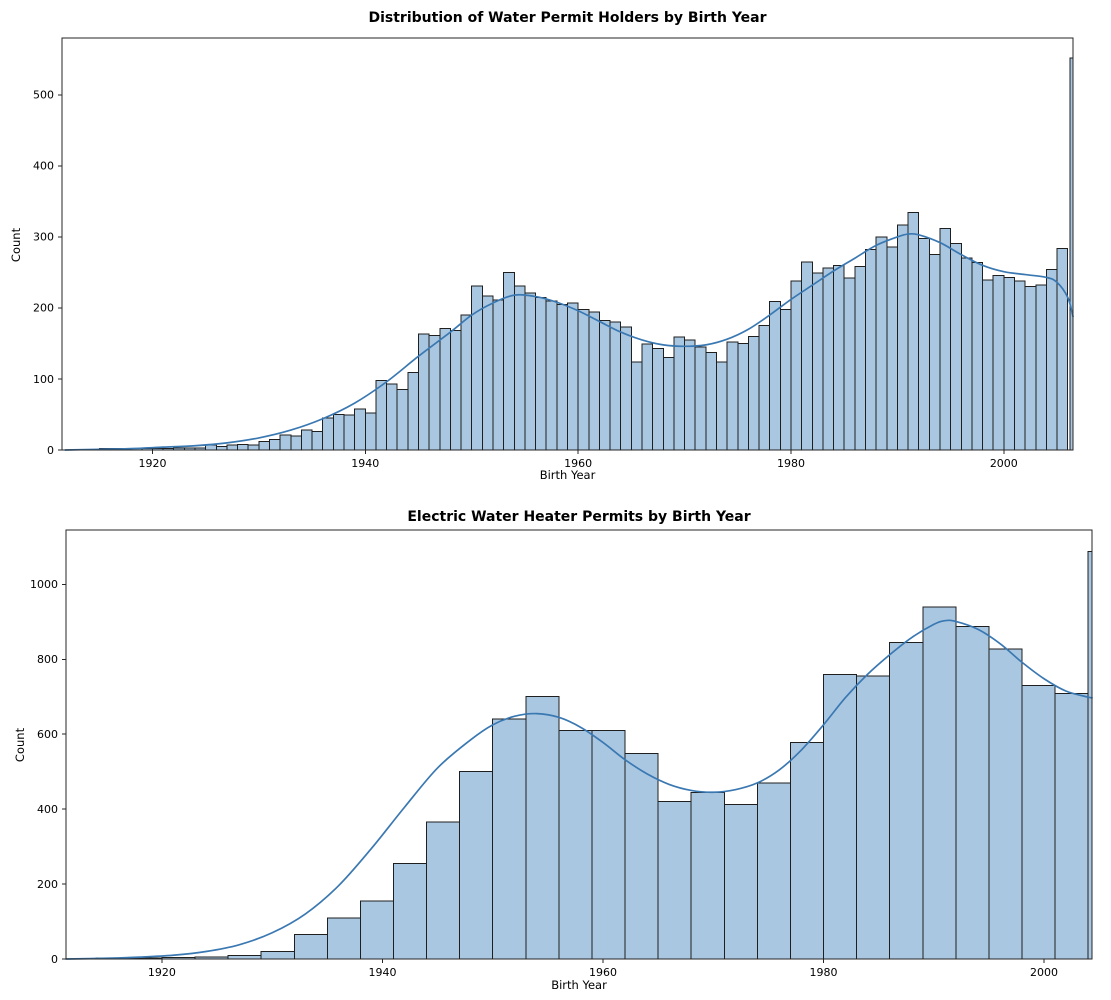 The height and width of the screenshot is (1000, 1111). Describe the element at coordinates (48, 772) in the screenshot. I see `y-axis-ticks: 0 200 400 600 800 1000` at that location.